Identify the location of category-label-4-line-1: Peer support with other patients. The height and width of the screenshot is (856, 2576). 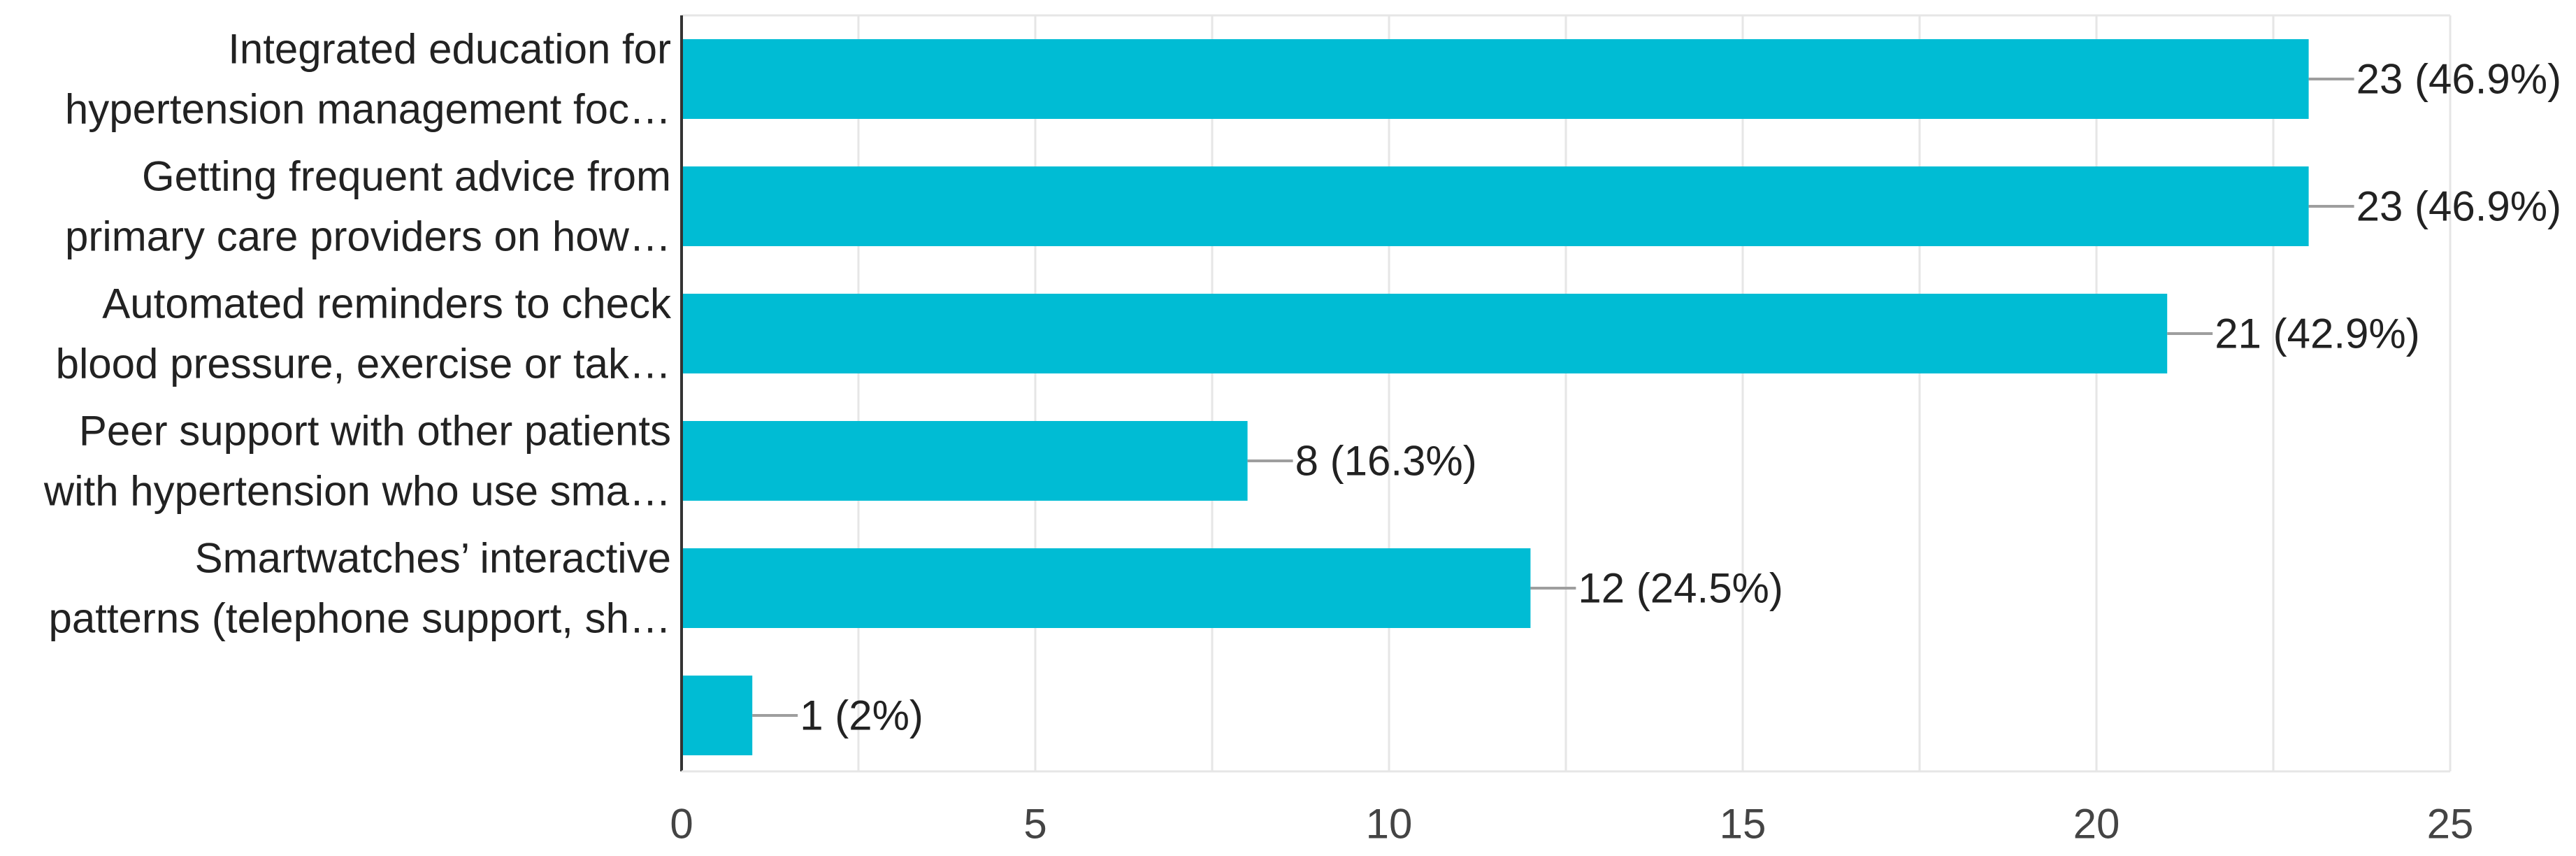
(375, 431).